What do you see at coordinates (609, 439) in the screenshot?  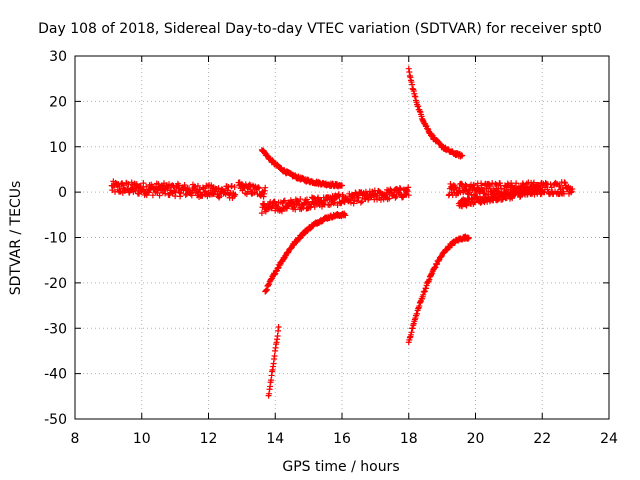 I see `x-tick-label: 24` at bounding box center [609, 439].